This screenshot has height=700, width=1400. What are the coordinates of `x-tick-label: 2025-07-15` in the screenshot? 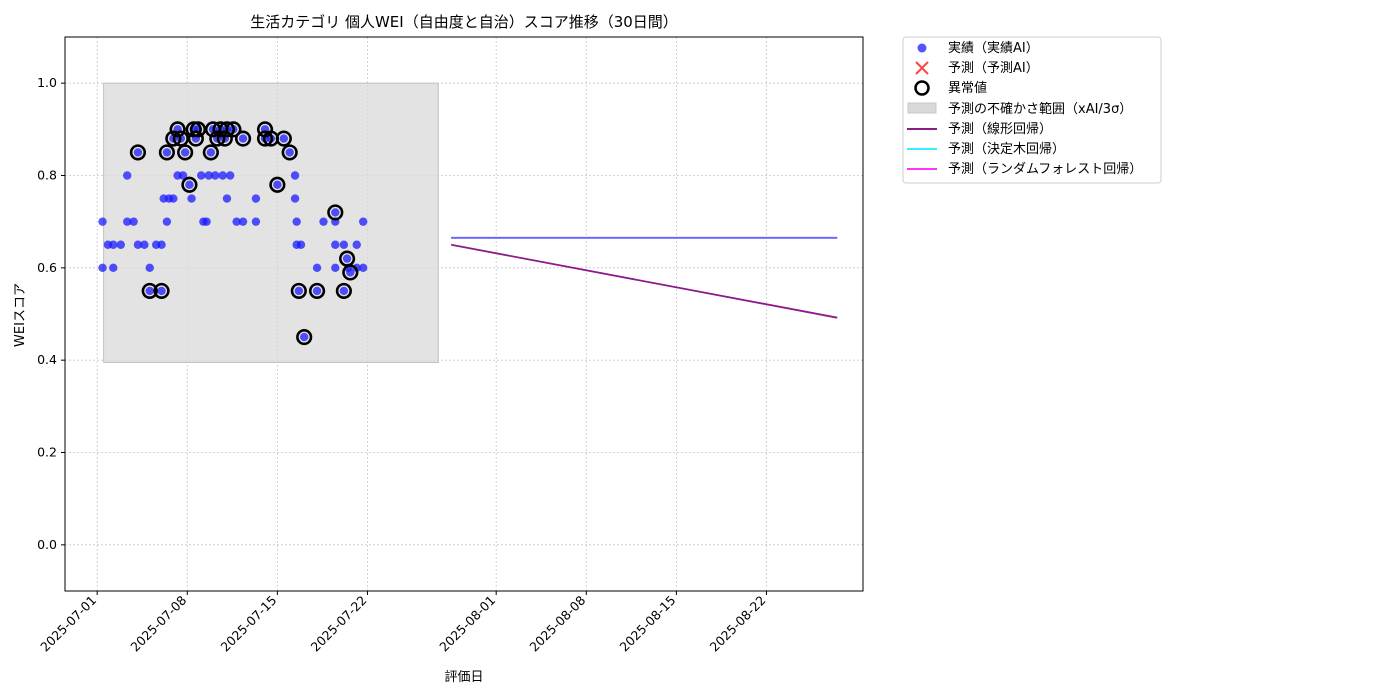 It's located at (249, 624).